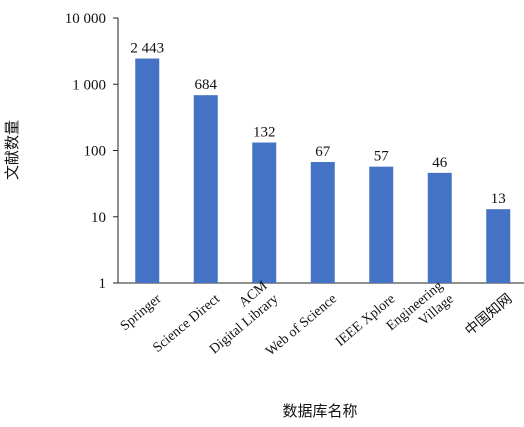  What do you see at coordinates (147, 49) in the screenshot?
I see `bar-value-label: 2 443` at bounding box center [147, 49].